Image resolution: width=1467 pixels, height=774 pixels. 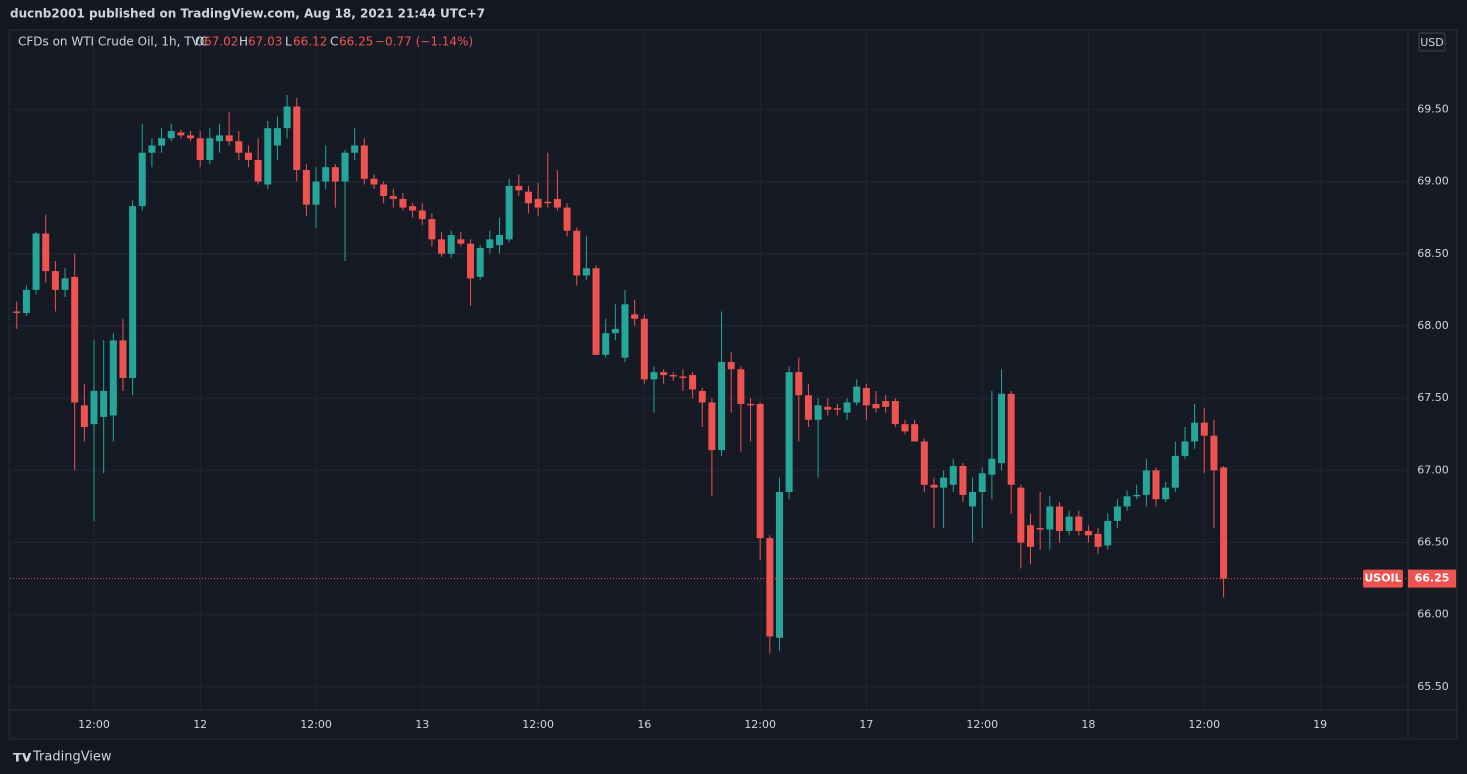 I want to click on currency-box, so click(x=1432, y=42).